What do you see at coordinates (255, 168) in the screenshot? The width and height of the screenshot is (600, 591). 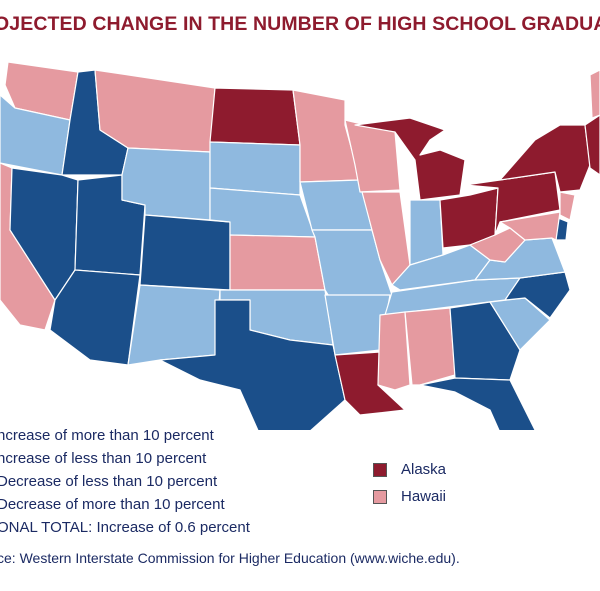 I see `state-SD` at bounding box center [255, 168].